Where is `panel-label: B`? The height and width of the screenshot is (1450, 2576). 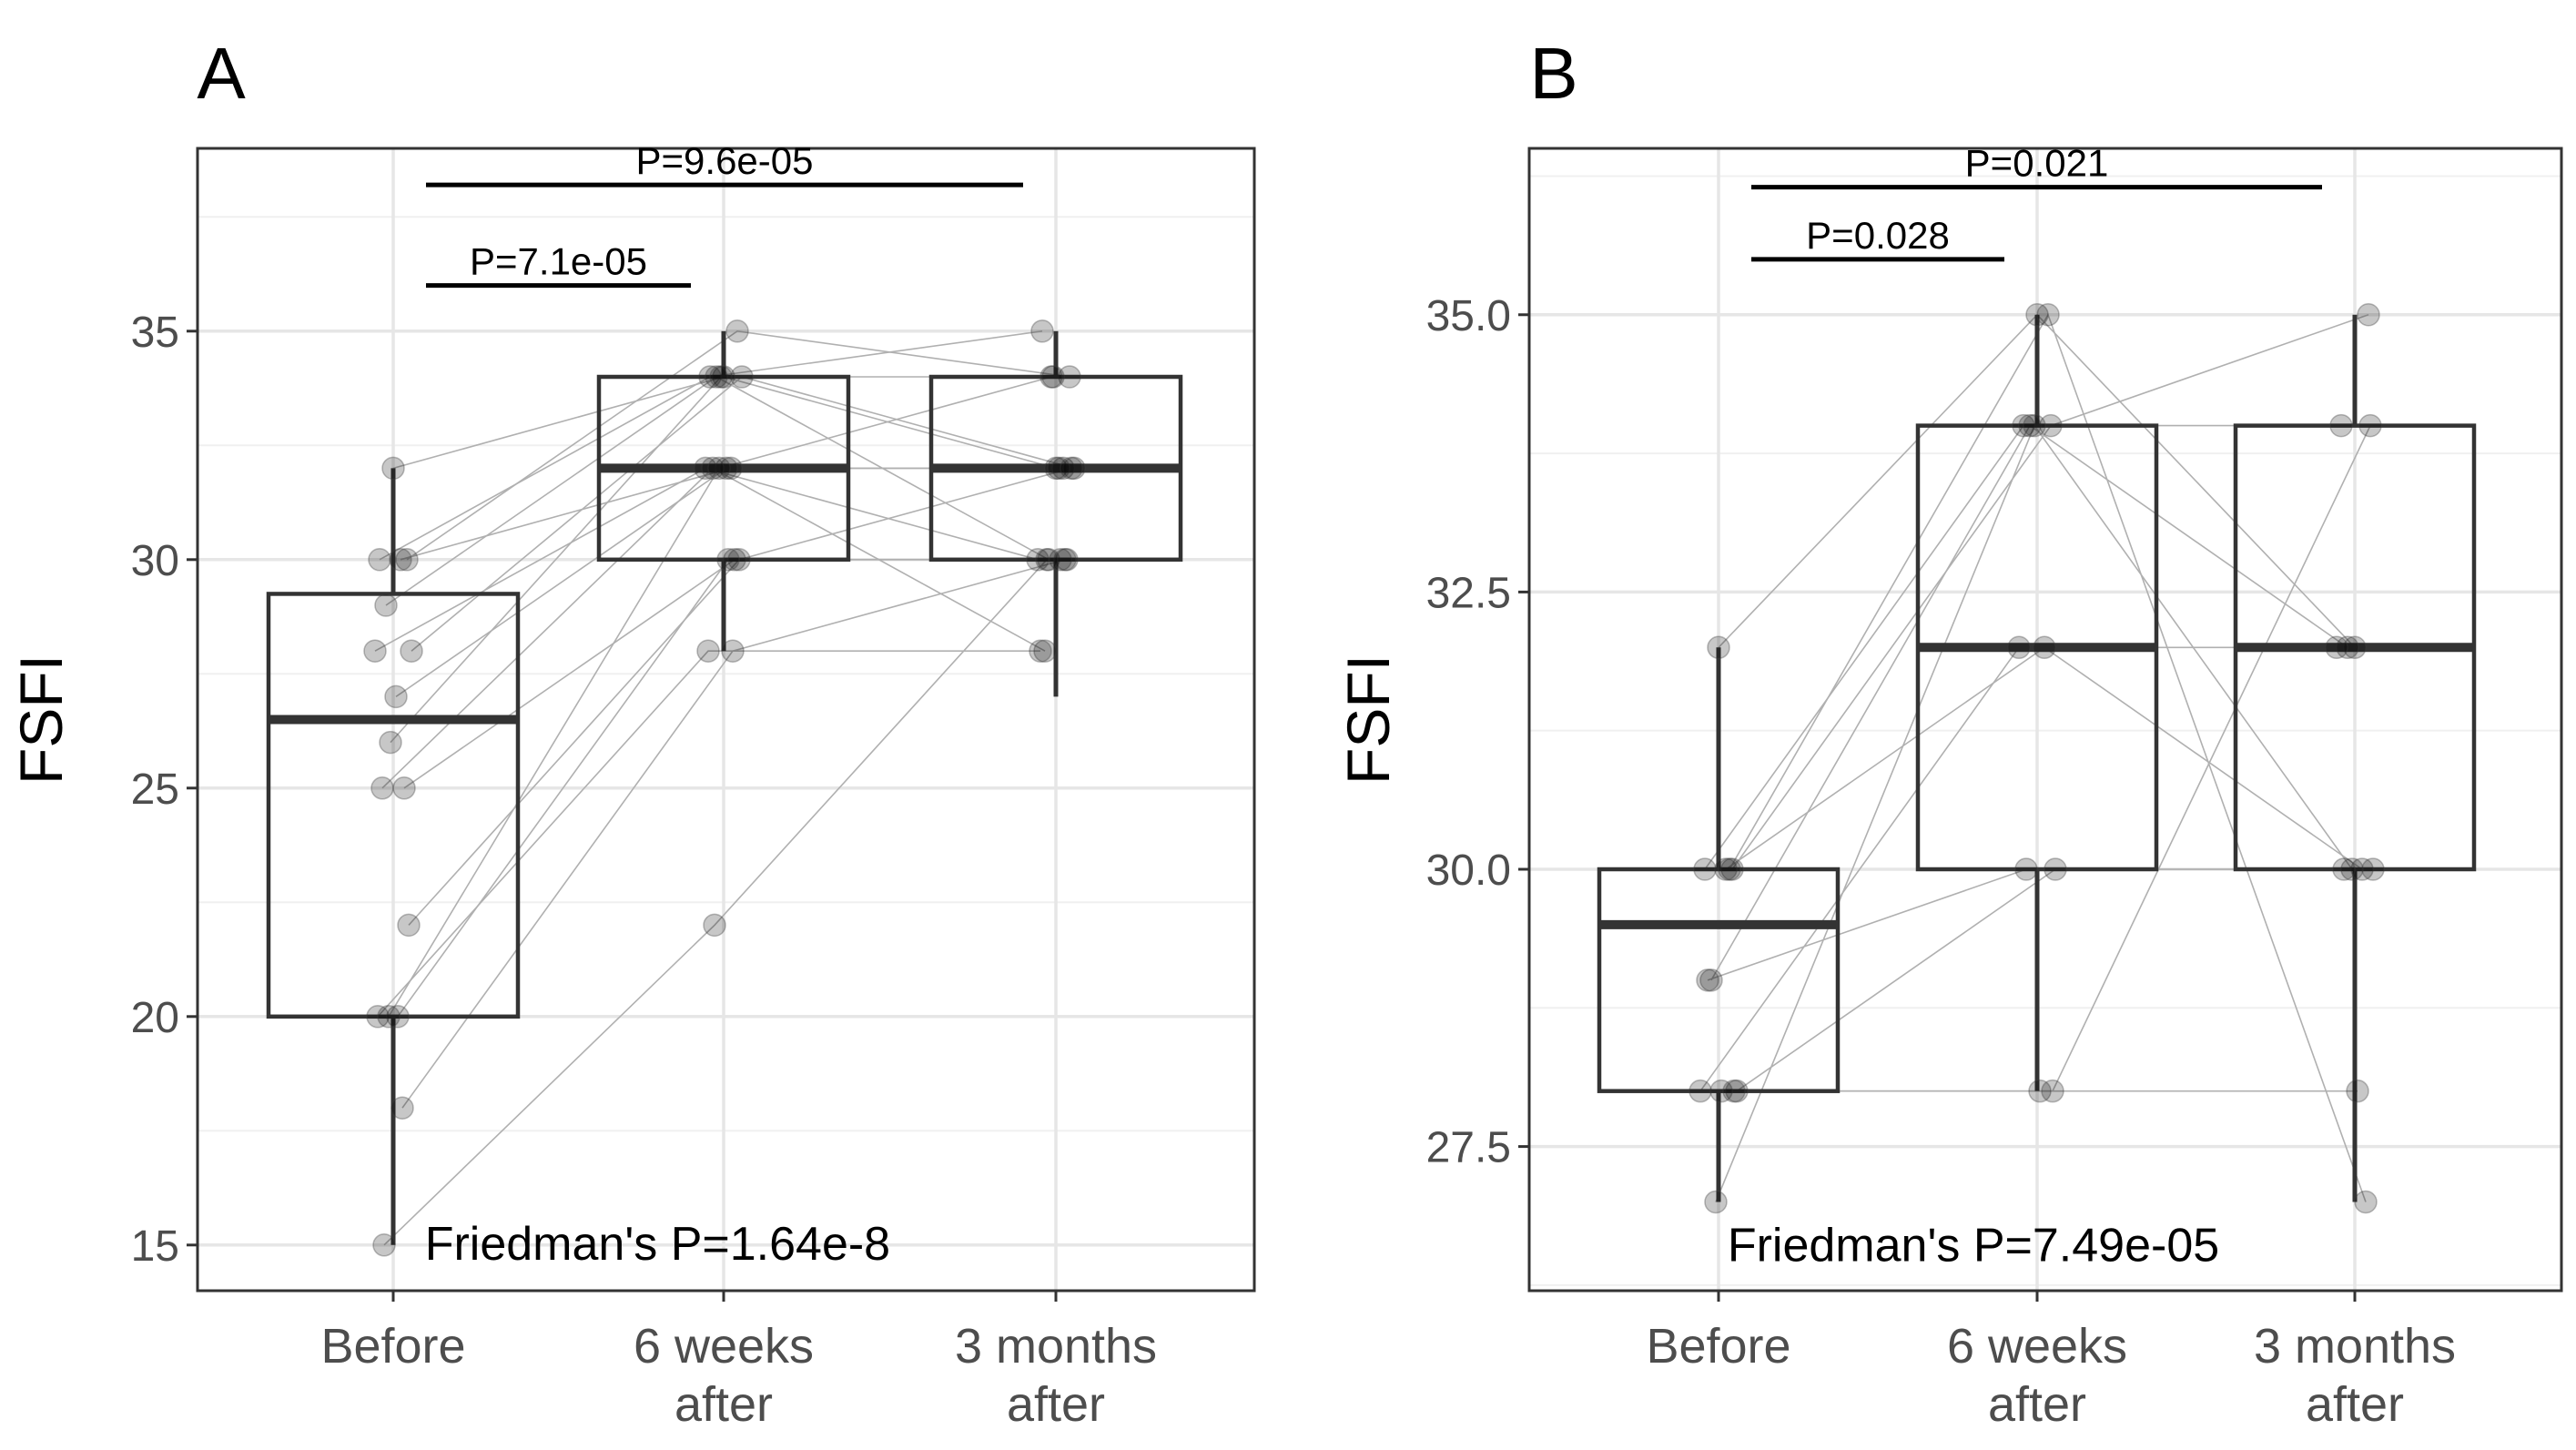
panel-label: B is located at coordinates (1553, 73).